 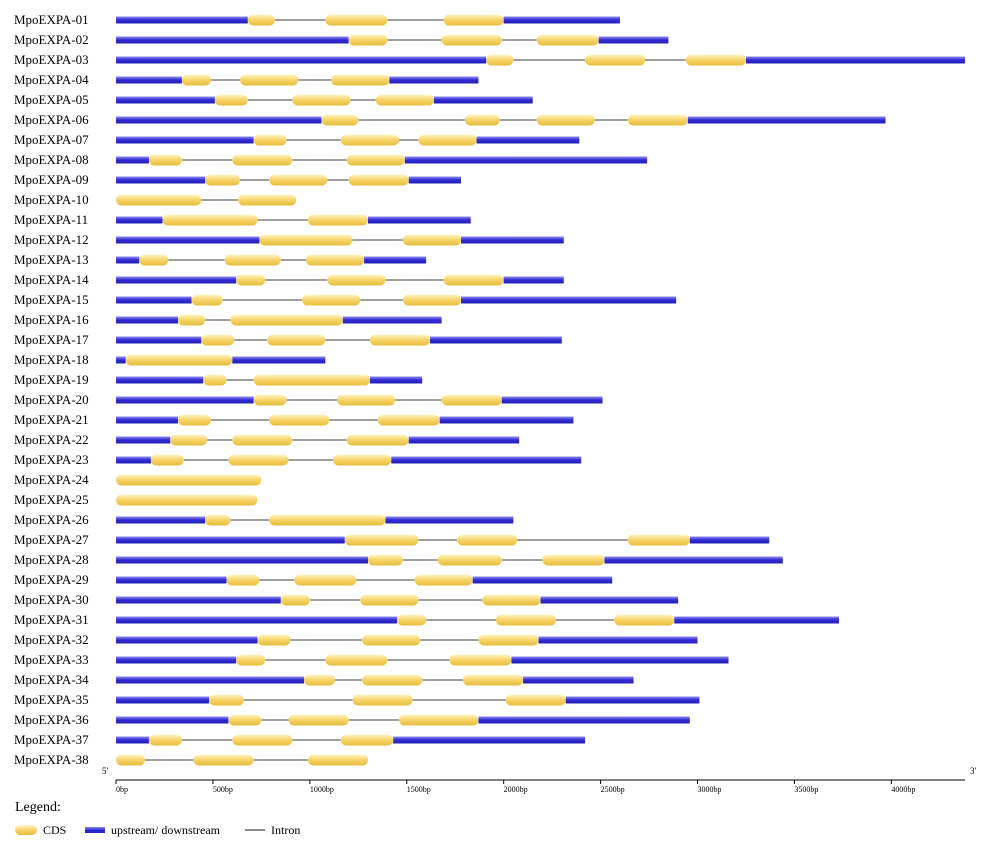 I want to click on gene-label: MpoEXPA-01, so click(x=51, y=19).